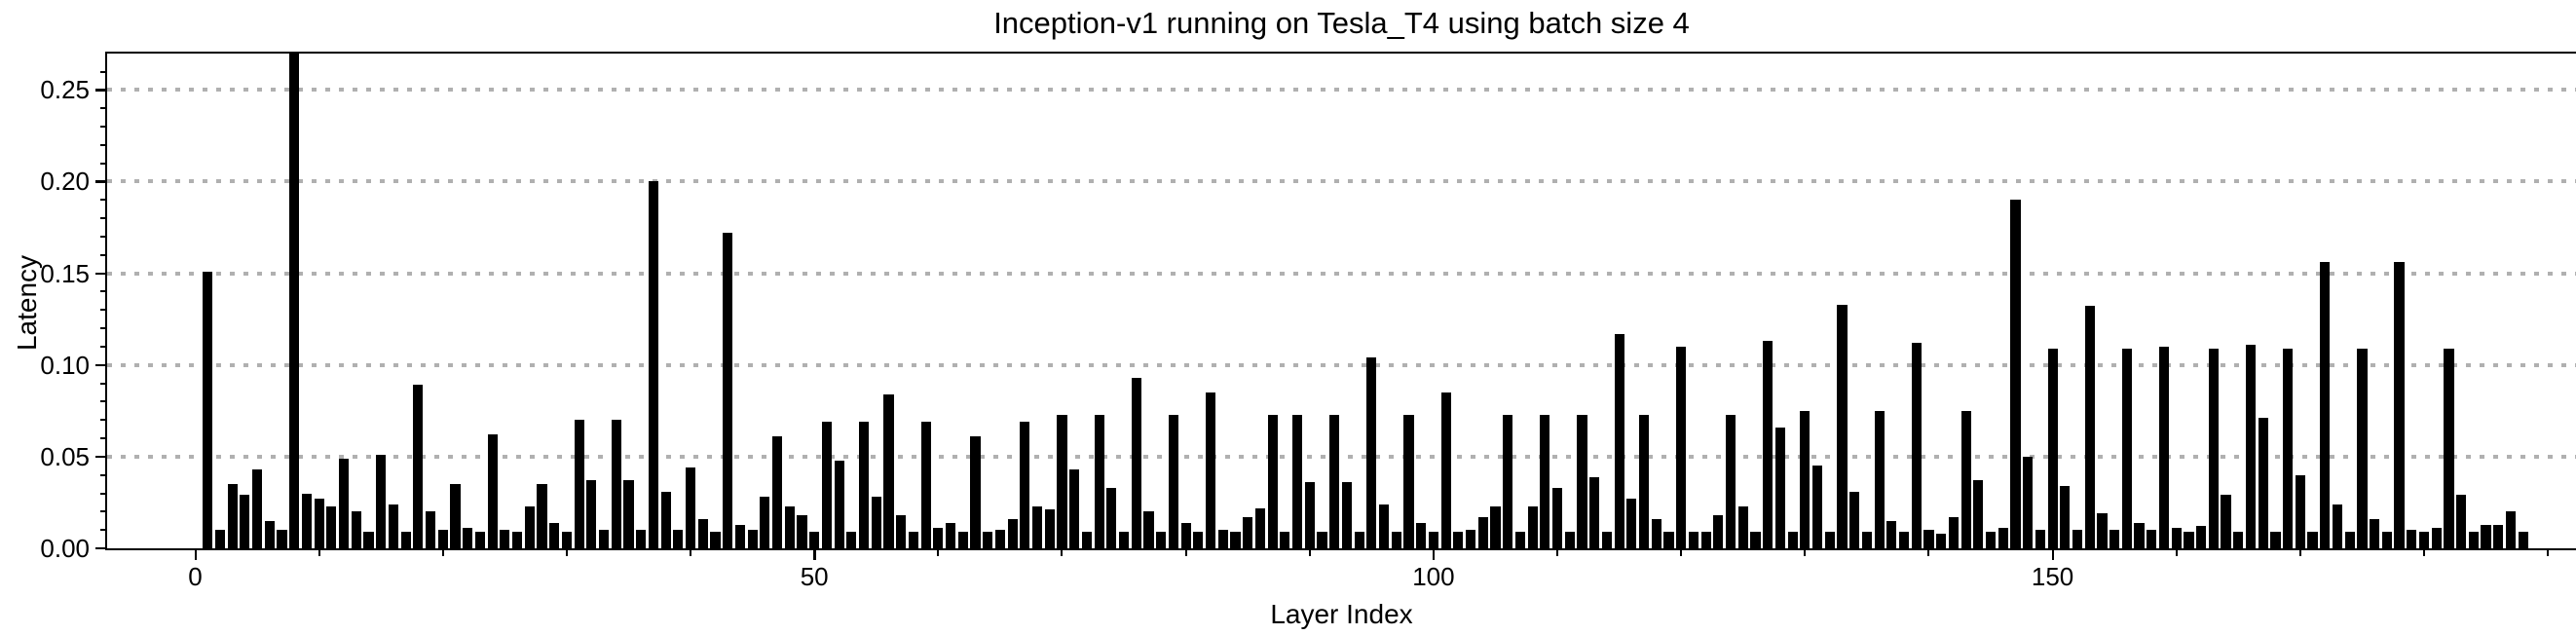 Image resolution: width=2576 pixels, height=635 pixels. What do you see at coordinates (106, 301) in the screenshot?
I see `left-spine` at bounding box center [106, 301].